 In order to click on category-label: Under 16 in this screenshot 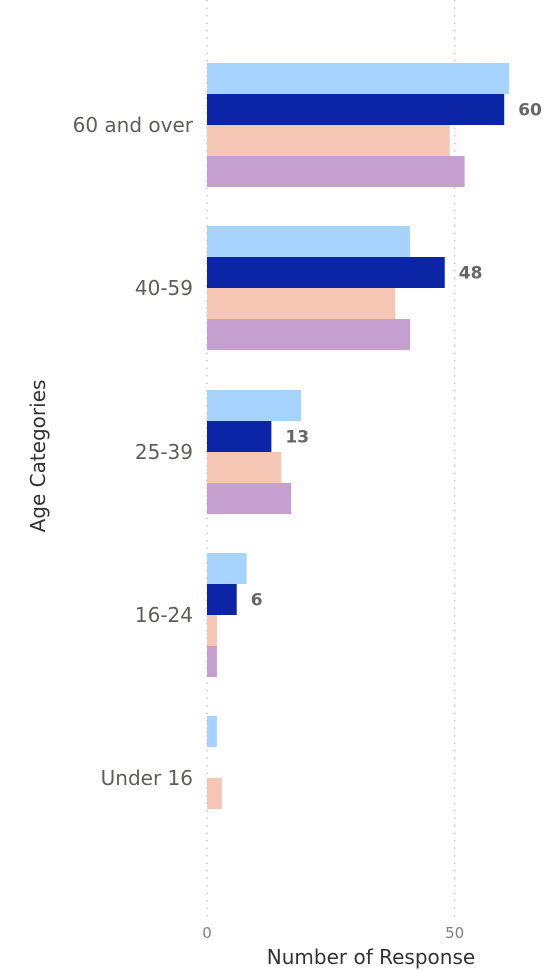, I will do `click(147, 778)`.